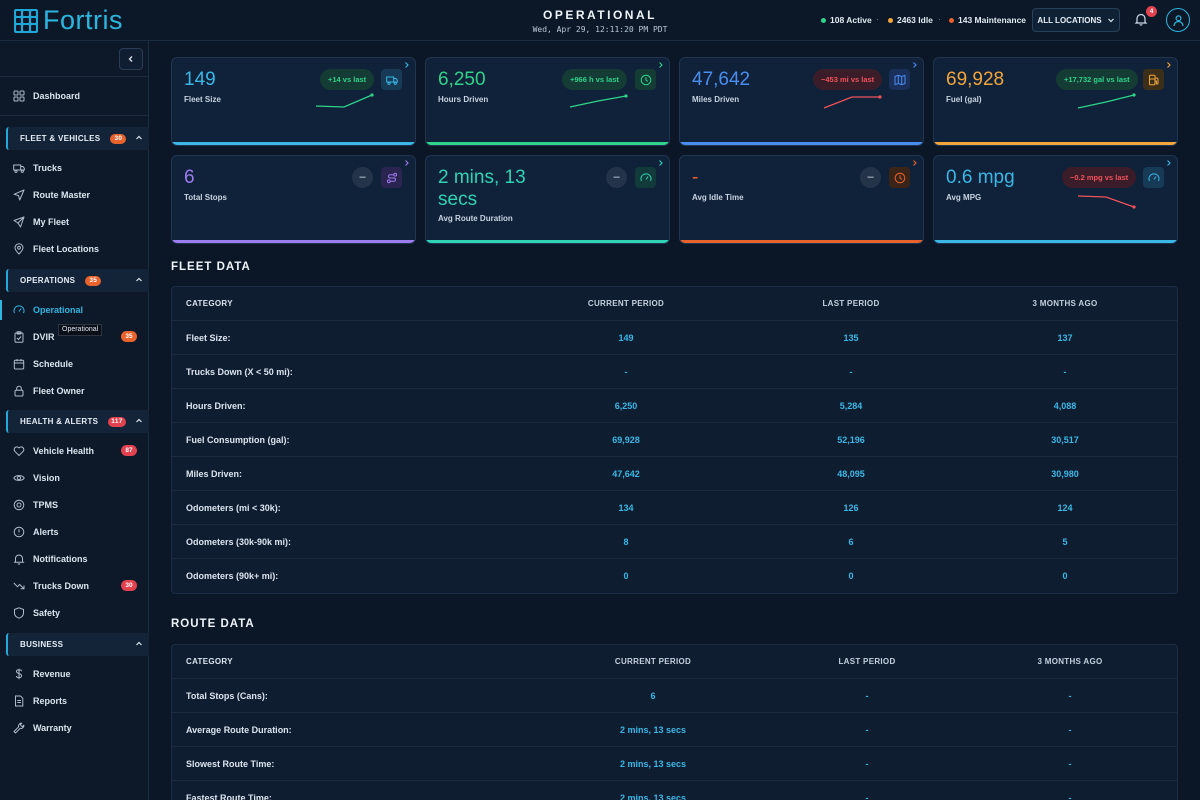  I want to click on kpi-card-fleet-size: 149 Fleet Size +14 vs last, so click(293, 101).